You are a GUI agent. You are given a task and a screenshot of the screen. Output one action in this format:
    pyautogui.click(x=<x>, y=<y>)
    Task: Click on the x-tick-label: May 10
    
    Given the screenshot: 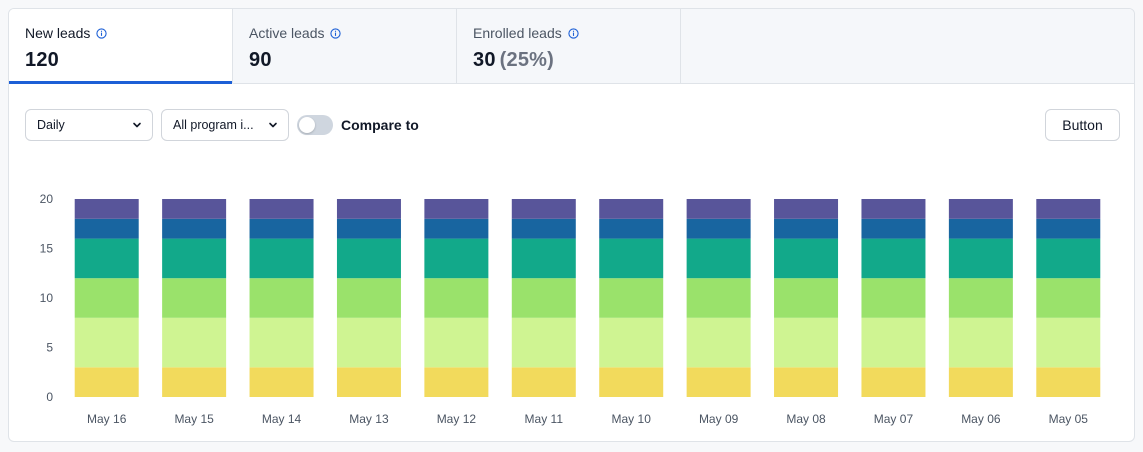 What is the action you would take?
    pyautogui.click(x=632, y=419)
    